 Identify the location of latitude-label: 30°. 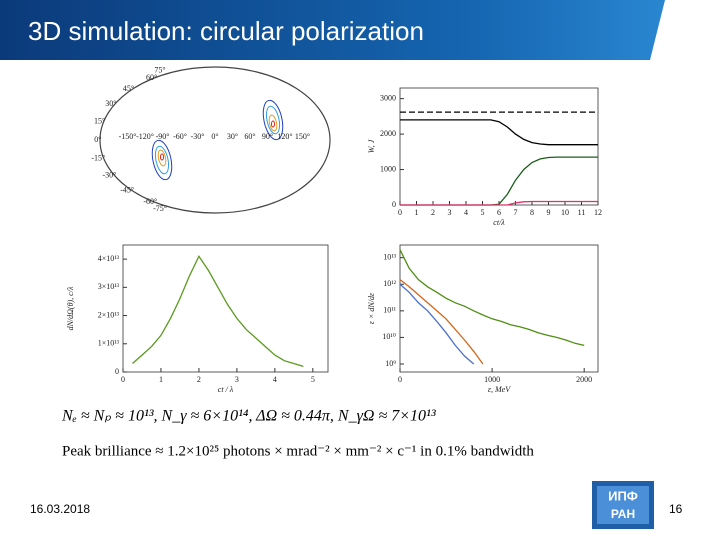
(110, 103).